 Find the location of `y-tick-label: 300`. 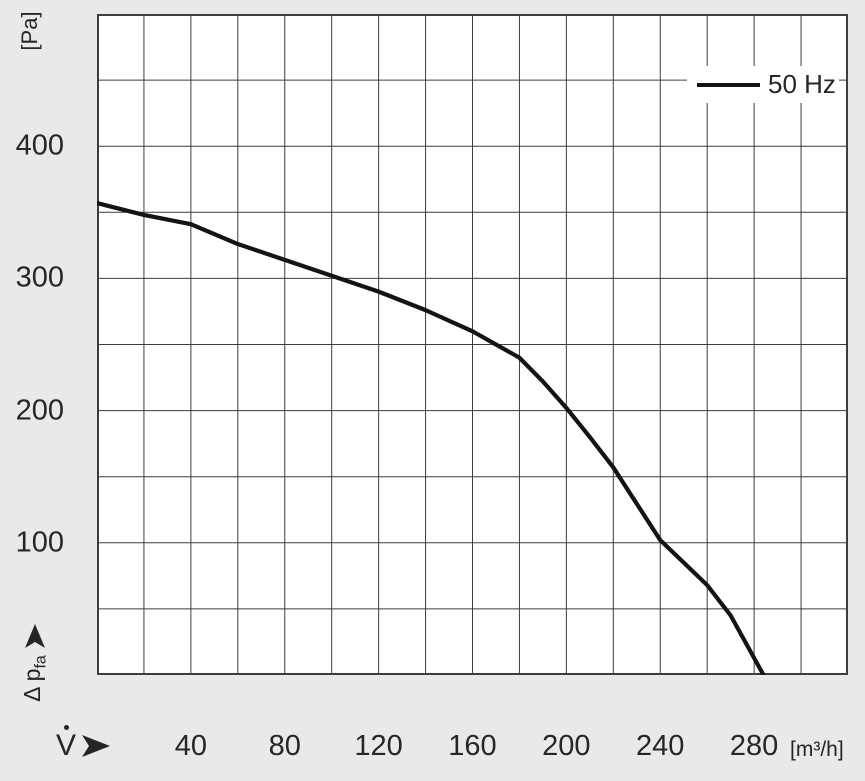

y-tick-label: 300 is located at coordinates (39, 277).